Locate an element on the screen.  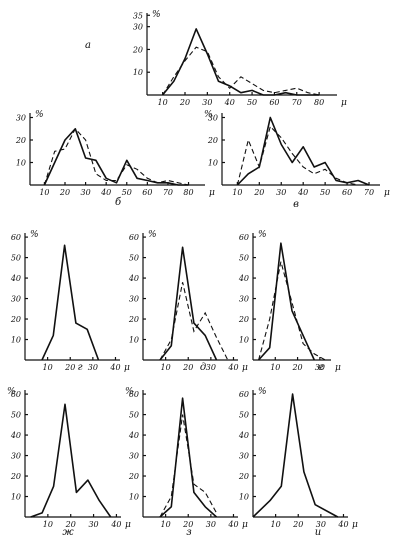
x-tick-label: 50 is located at coordinates (325, 192).